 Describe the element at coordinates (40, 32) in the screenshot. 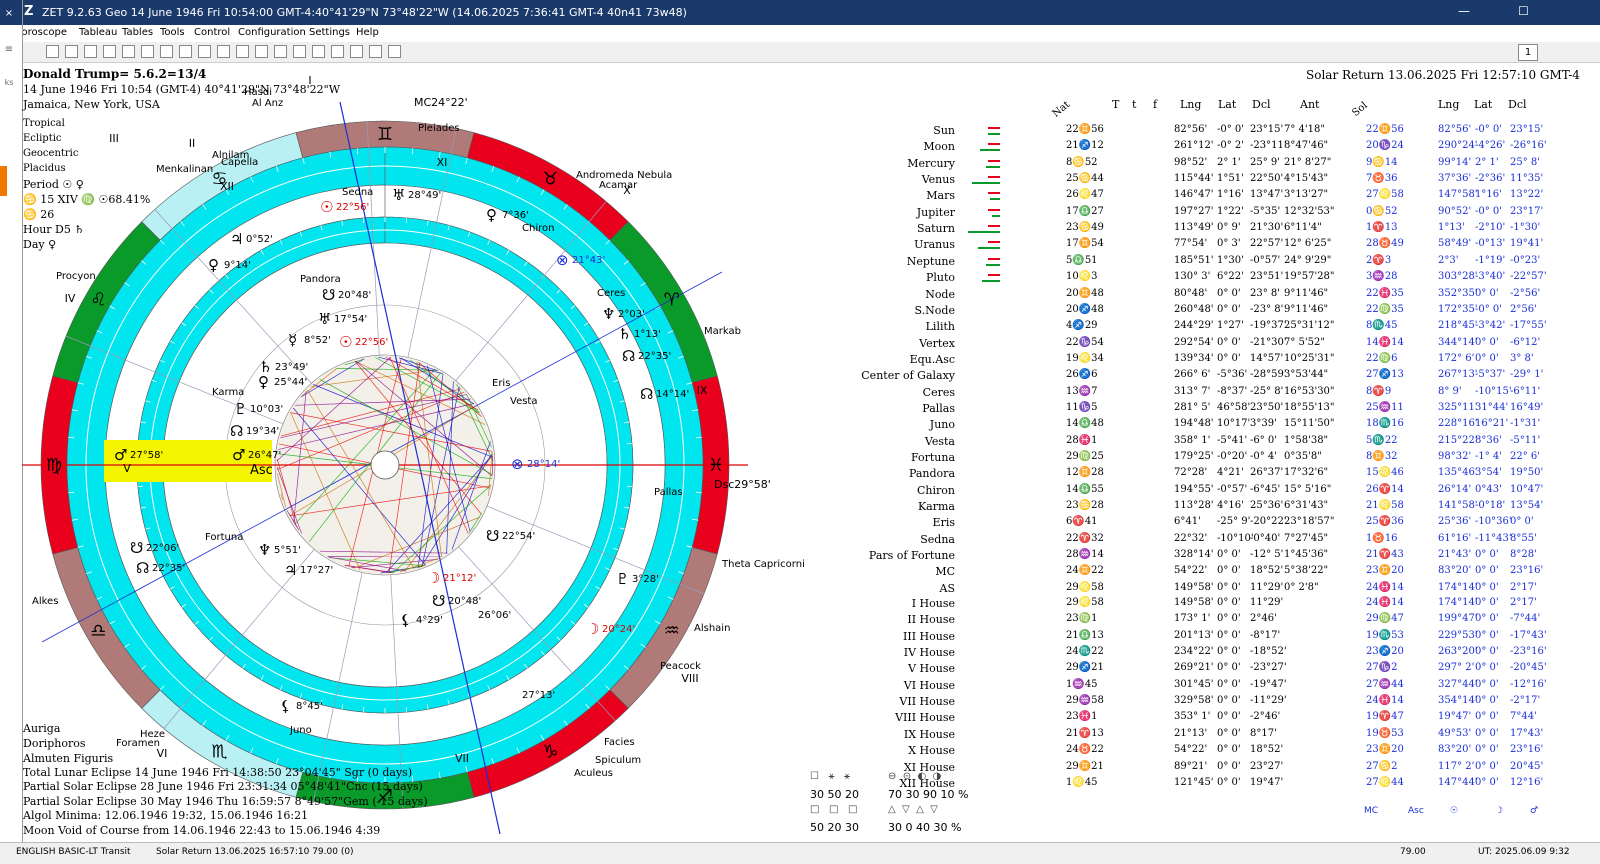

I see `menu-item-horoscope: Horoscope` at that location.